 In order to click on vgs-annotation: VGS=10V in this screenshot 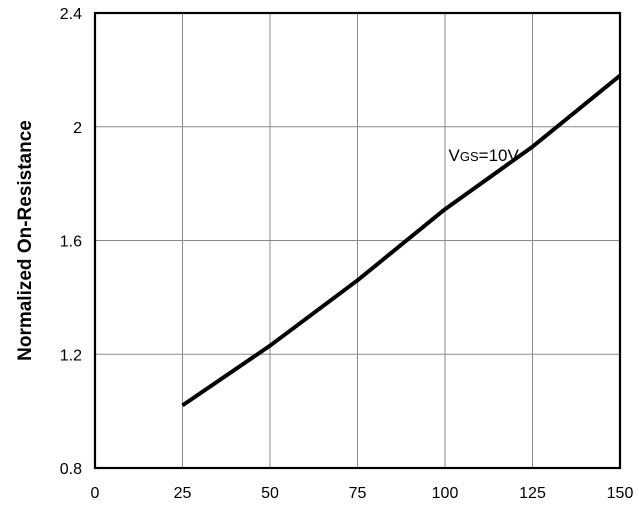, I will do `click(484, 155)`.